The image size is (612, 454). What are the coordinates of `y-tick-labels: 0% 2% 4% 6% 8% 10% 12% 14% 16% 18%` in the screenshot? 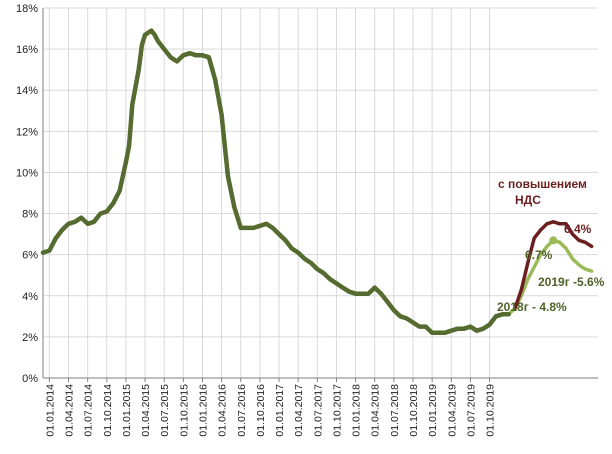 It's located at (27, 194).